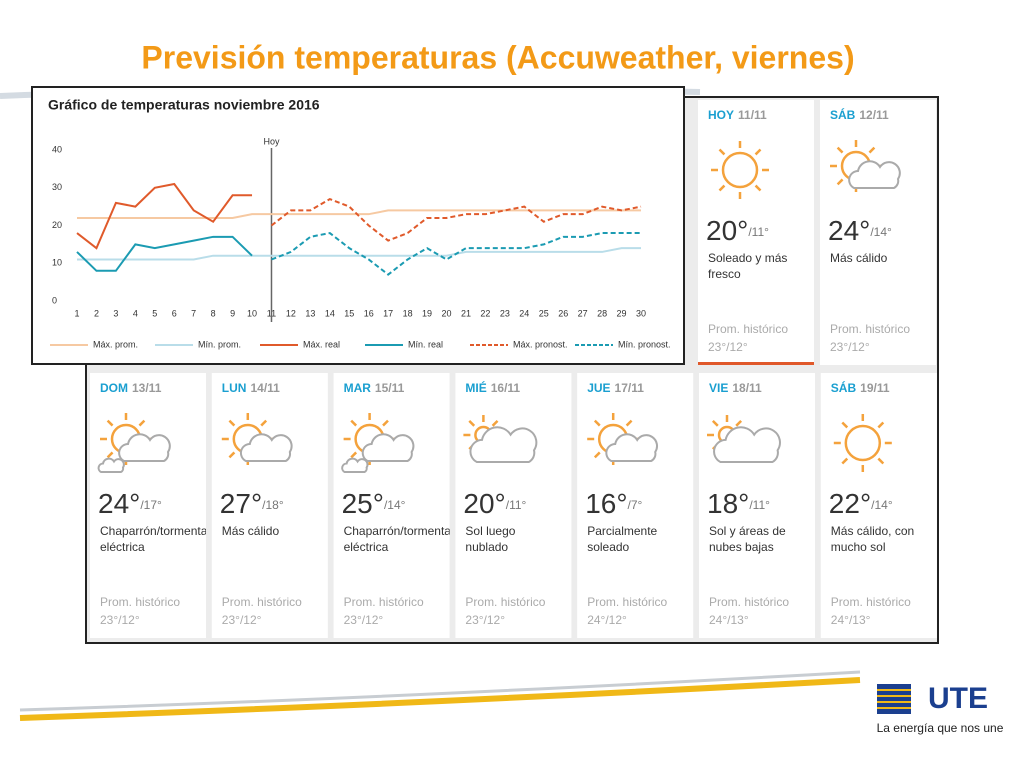 The image size is (1024, 768). I want to click on card-high: 20°, so click(484, 503).